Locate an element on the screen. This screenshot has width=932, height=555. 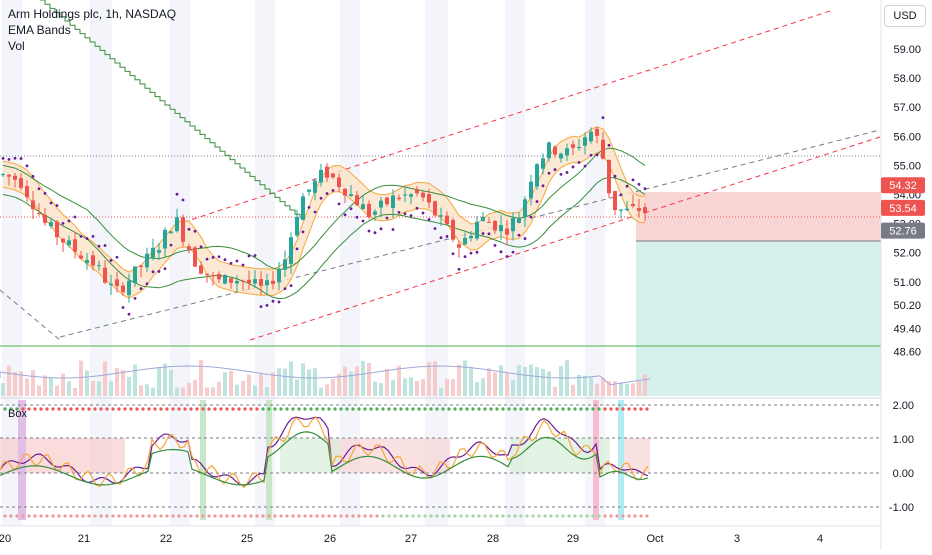
price-tags: 54.32 53.54 52.76 is located at coordinates (903, 208).